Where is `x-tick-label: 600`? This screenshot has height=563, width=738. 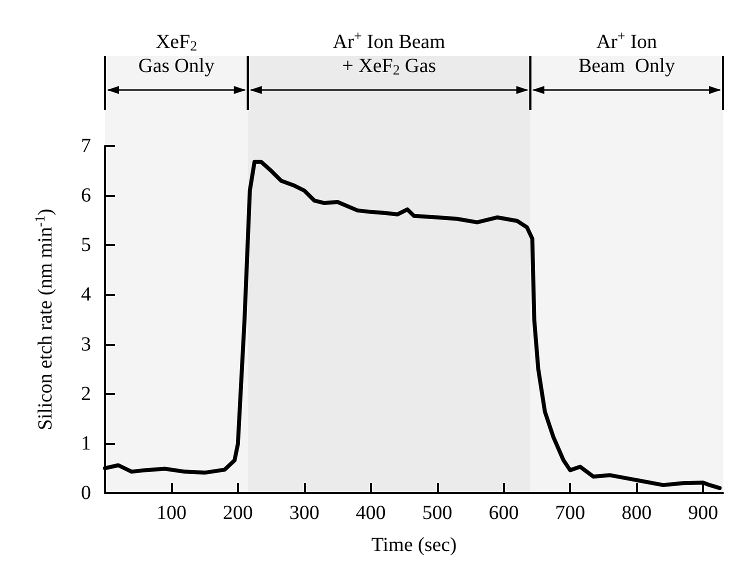
x-tick-label: 600 is located at coordinates (503, 513).